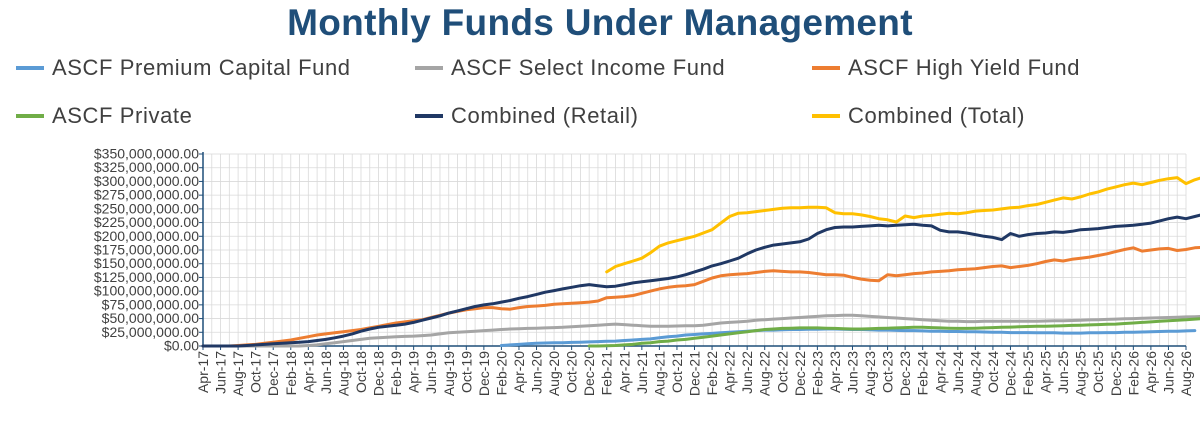  Describe the element at coordinates (379, 373) in the screenshot. I see `x-tick-label: Dec-18` at that location.